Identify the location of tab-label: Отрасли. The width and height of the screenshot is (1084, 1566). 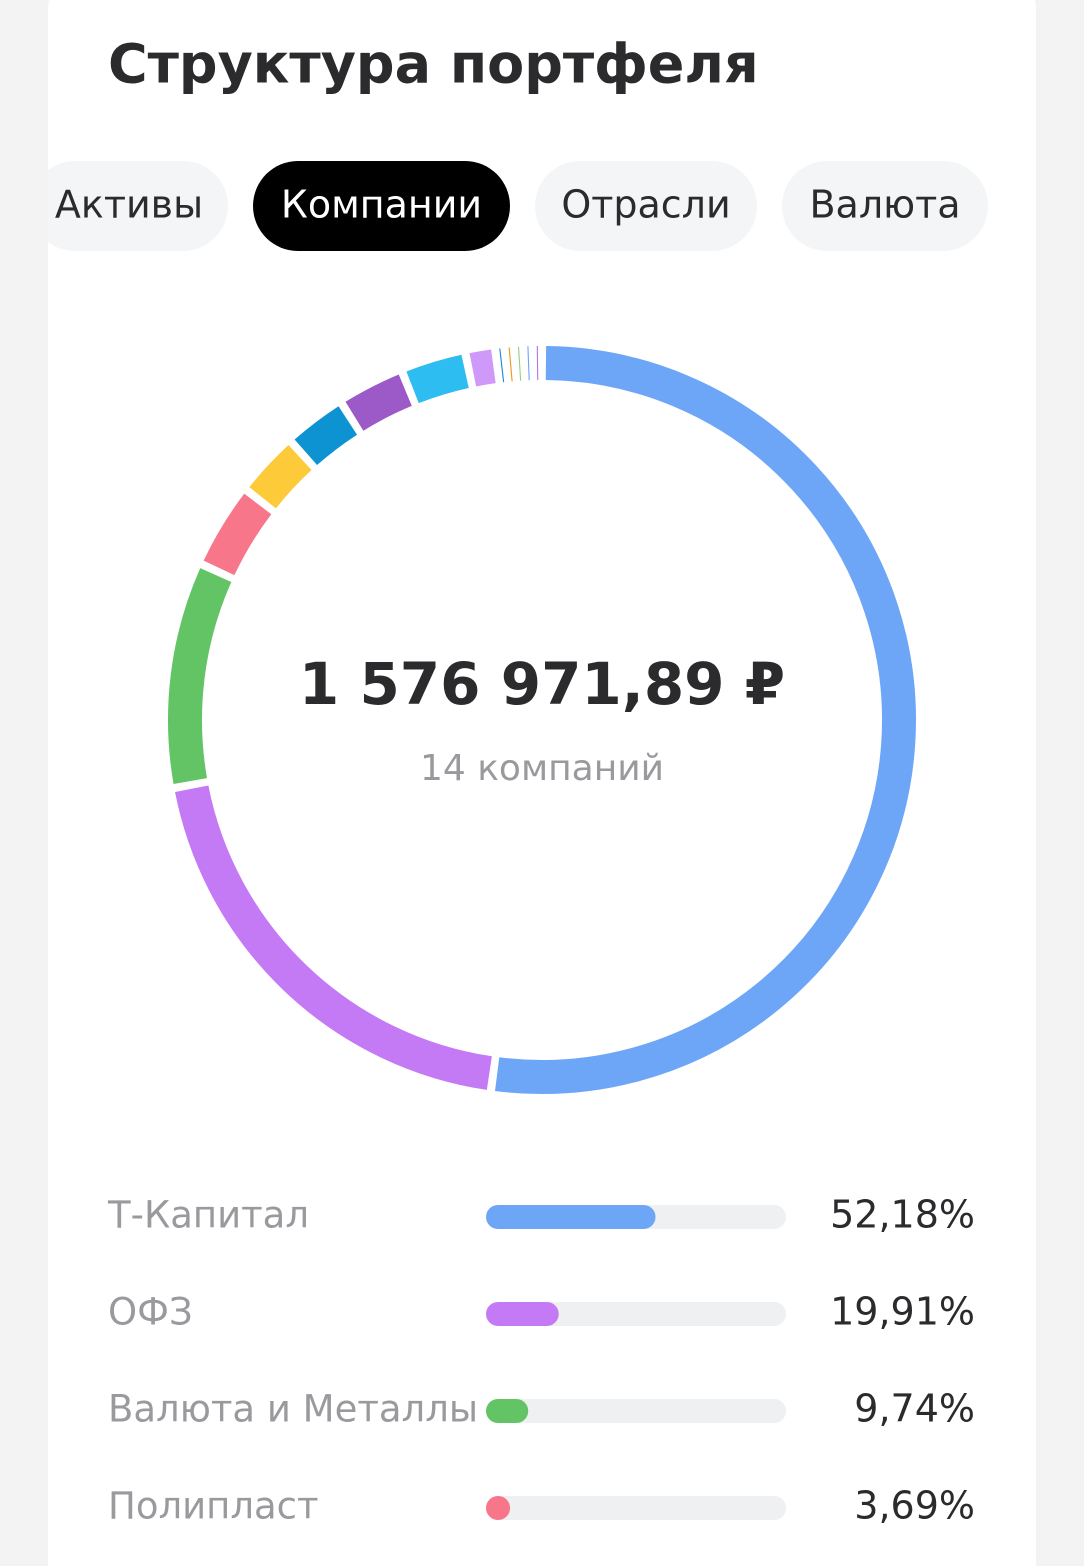
(645, 205).